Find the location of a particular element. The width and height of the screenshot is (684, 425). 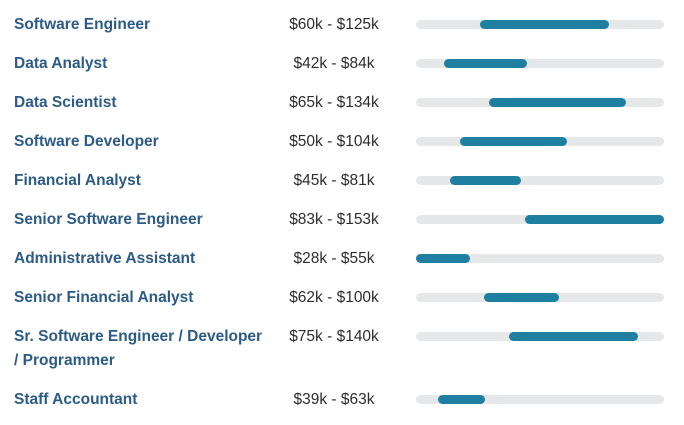

job-title-link: Administrative Assistant is located at coordinates (105, 258).